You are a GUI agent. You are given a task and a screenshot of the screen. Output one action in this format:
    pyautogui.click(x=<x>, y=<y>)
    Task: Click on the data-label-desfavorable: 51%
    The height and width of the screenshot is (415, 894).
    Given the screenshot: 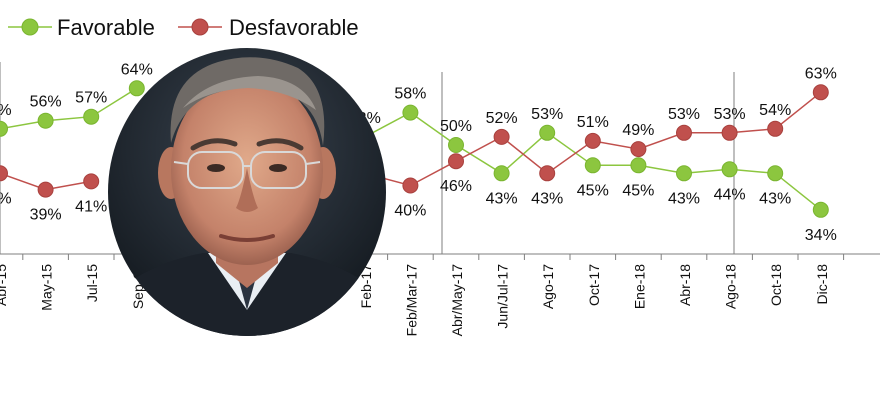 What is the action you would take?
    pyautogui.click(x=593, y=122)
    